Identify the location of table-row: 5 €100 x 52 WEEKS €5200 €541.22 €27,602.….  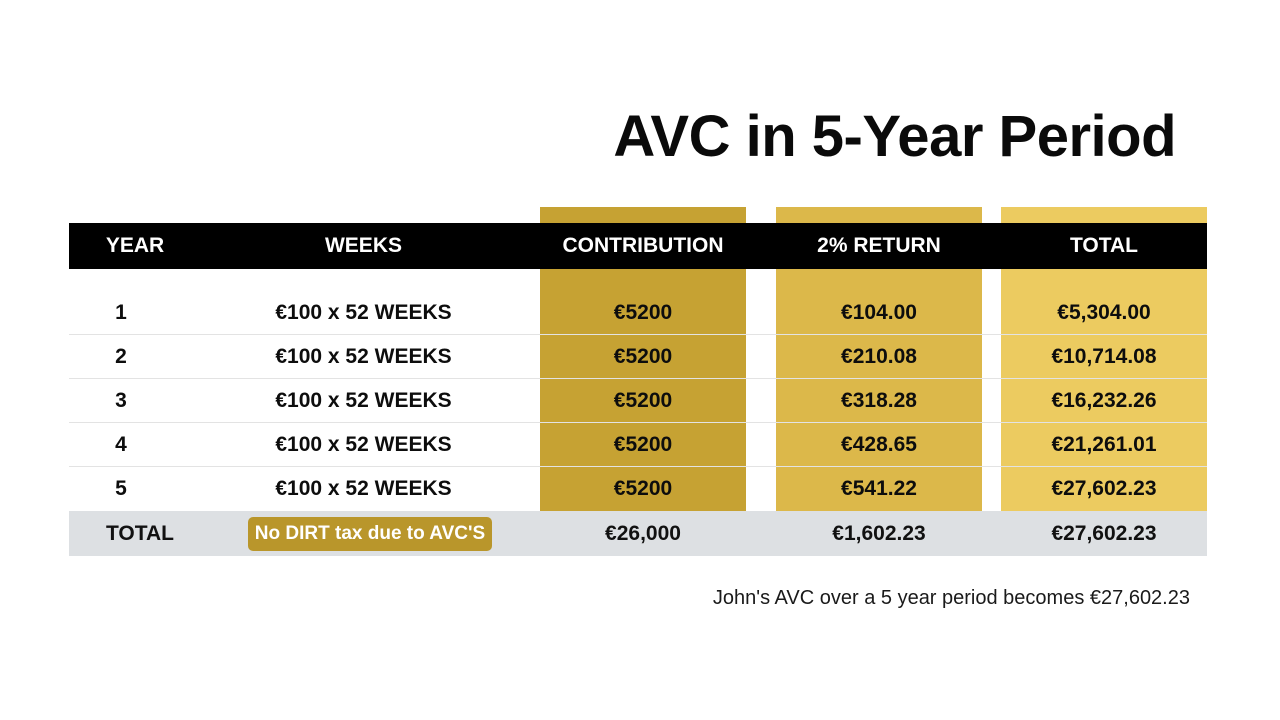
(640, 489).